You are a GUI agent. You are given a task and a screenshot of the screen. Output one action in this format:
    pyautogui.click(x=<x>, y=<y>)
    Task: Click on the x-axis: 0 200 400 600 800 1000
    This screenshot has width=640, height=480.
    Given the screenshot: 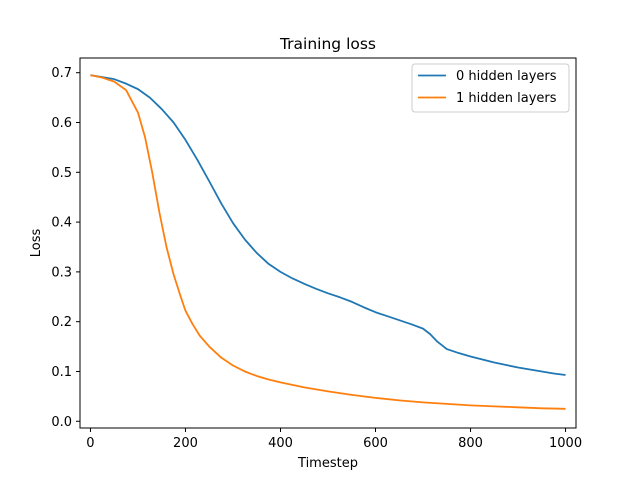 What is the action you would take?
    pyautogui.click(x=334, y=439)
    